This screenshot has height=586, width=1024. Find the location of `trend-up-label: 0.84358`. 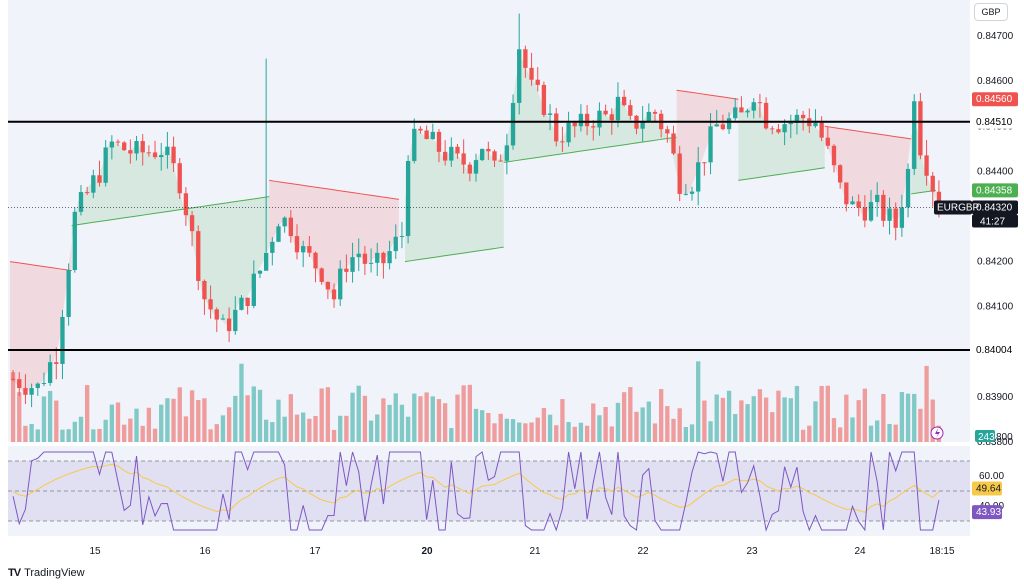

trend-up-label: 0.84358 is located at coordinates (994, 190).